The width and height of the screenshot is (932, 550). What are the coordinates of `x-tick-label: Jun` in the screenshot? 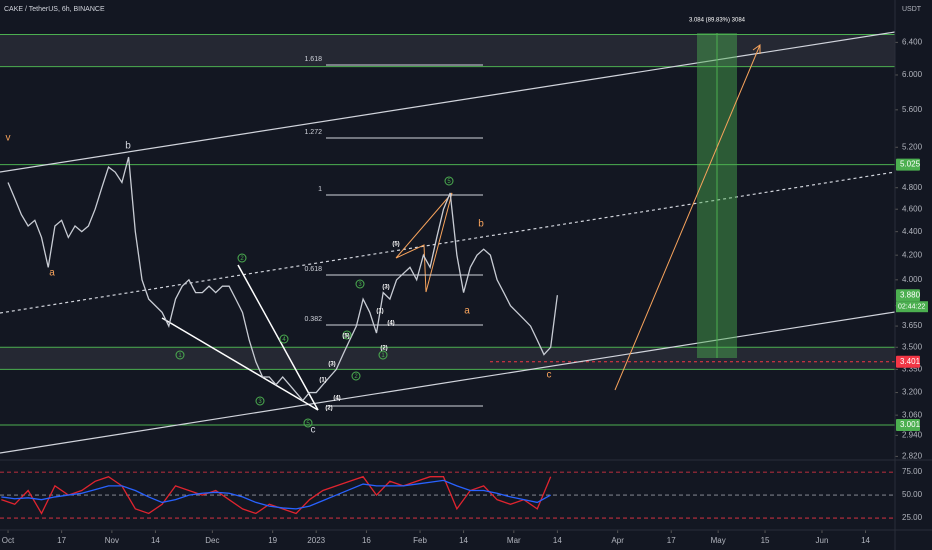 It's located at (822, 540).